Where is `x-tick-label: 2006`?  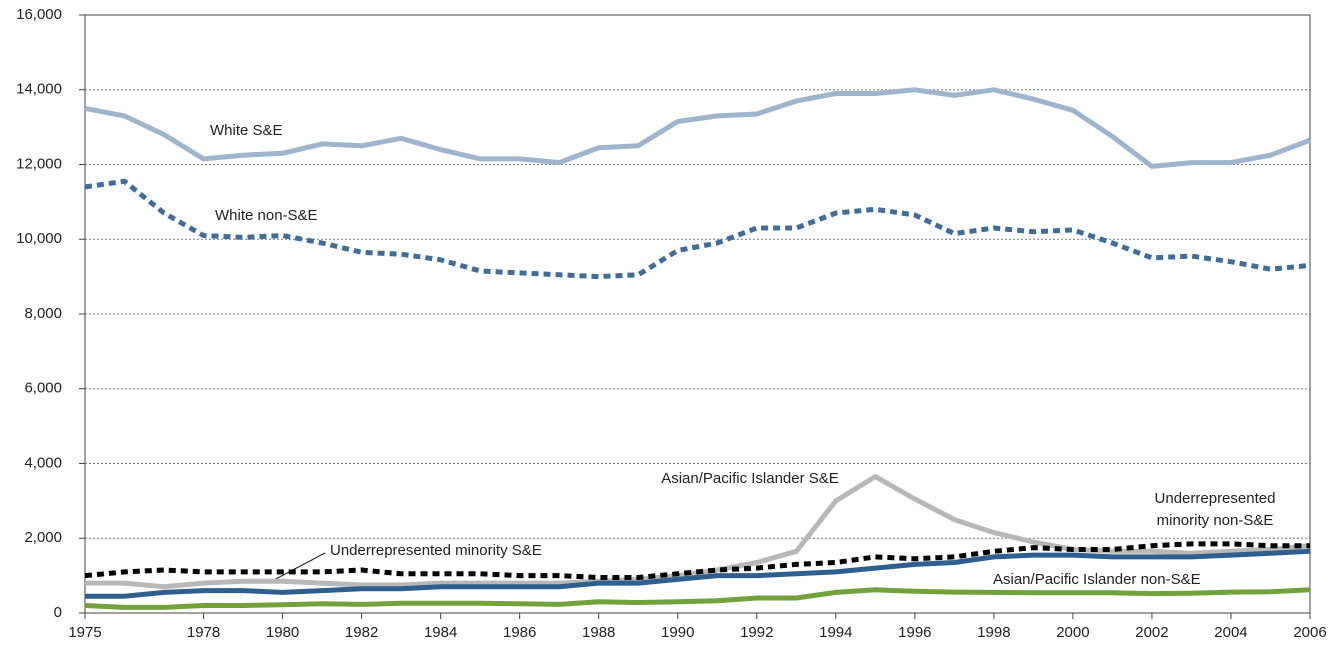 x-tick-label: 2006 is located at coordinates (1309, 632).